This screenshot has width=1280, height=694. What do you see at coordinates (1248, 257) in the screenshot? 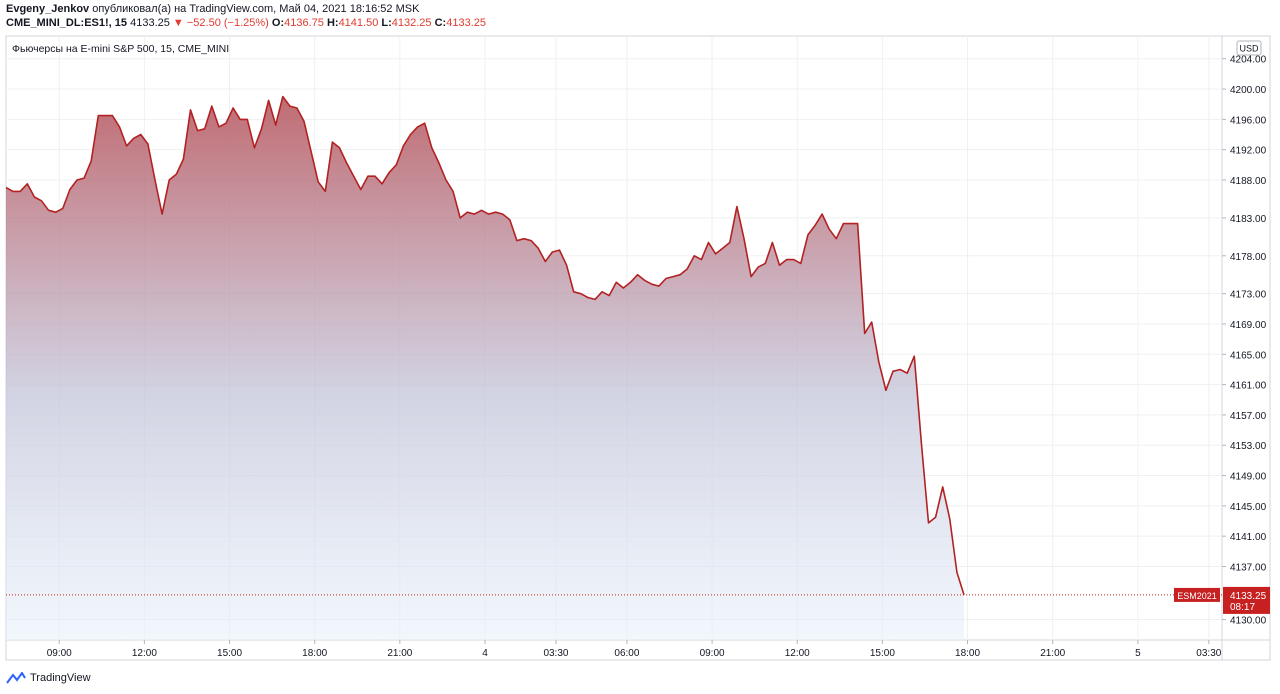
I see `y-tick-label: 4178.00` at bounding box center [1248, 257].